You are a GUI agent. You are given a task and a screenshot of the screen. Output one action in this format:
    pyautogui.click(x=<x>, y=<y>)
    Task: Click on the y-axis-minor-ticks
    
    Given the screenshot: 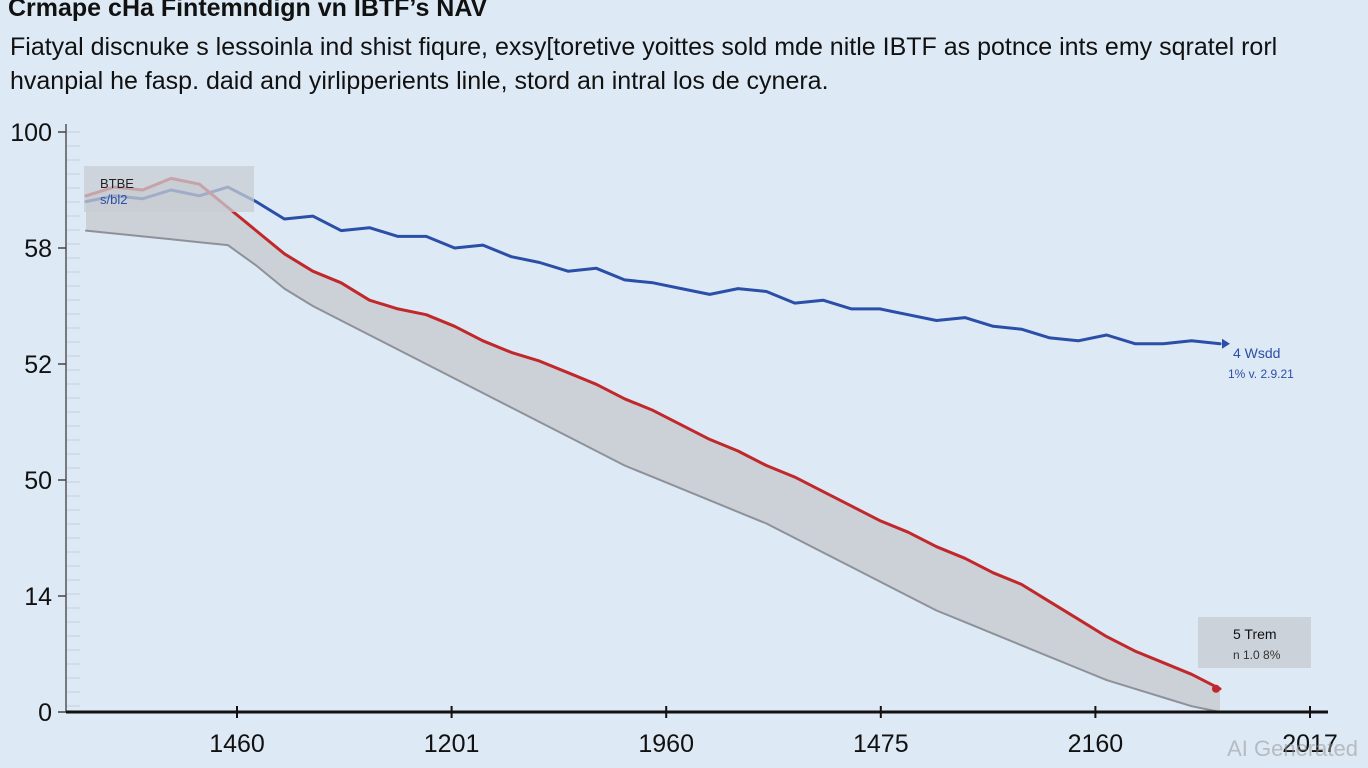 What is the action you would take?
    pyautogui.click(x=73, y=419)
    